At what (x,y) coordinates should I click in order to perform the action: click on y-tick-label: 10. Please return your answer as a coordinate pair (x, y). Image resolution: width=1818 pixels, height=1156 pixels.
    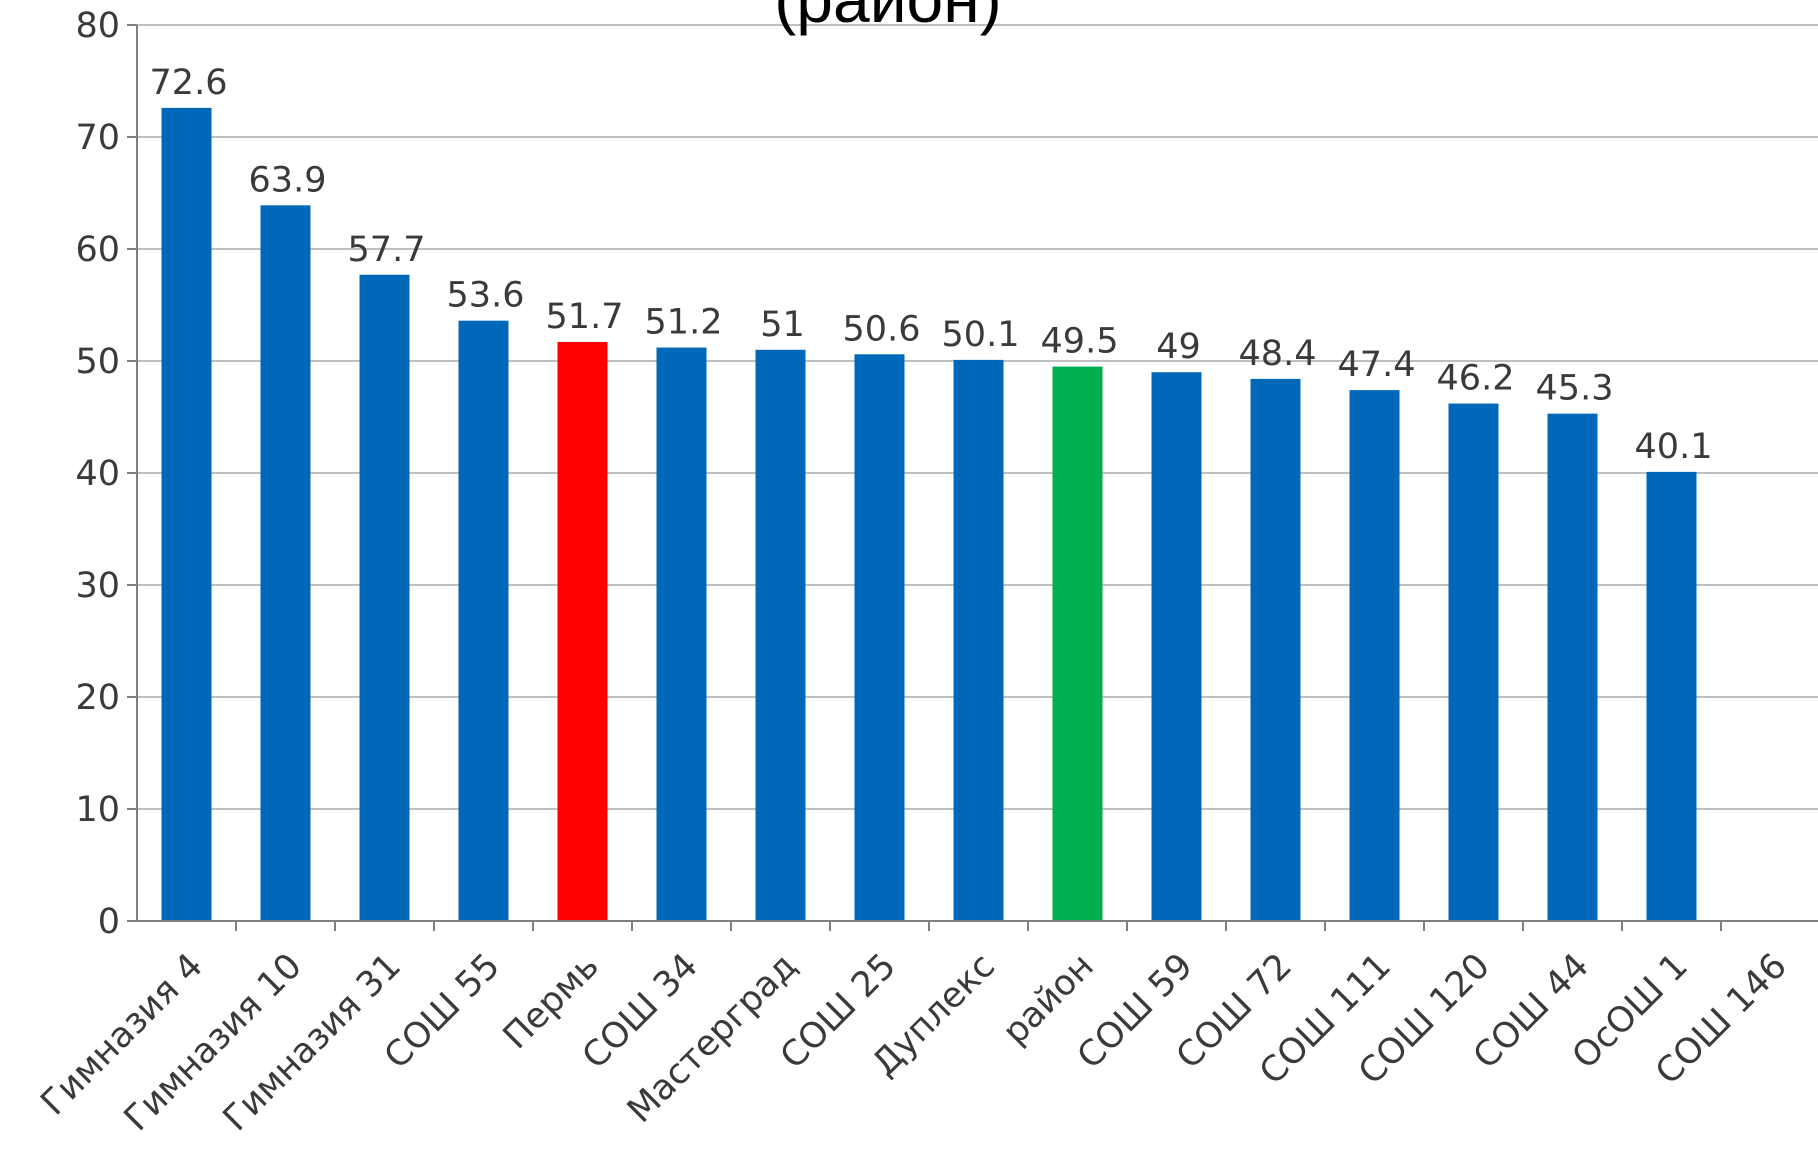
    Looking at the image, I should click on (97, 810).